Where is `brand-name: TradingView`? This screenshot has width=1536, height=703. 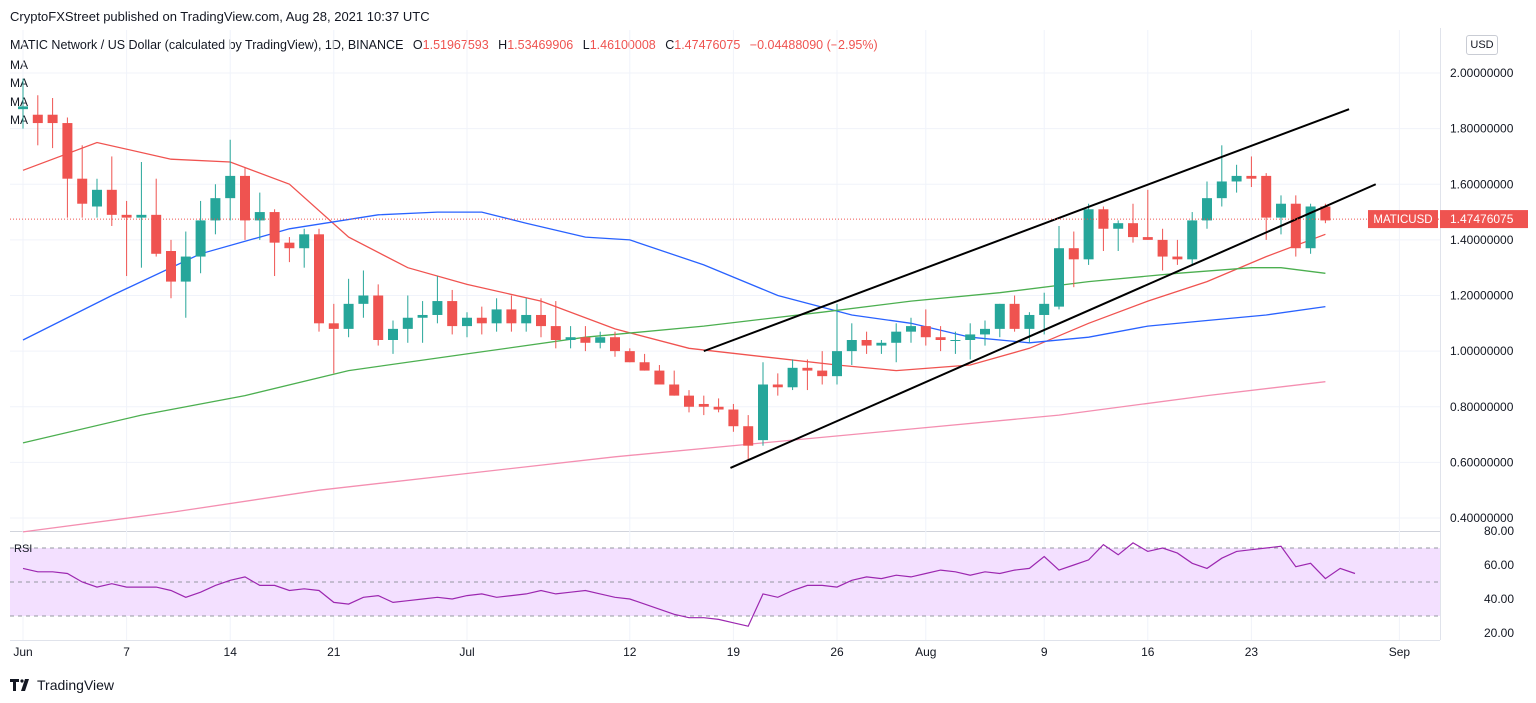
brand-name: TradingView is located at coordinates (76, 685).